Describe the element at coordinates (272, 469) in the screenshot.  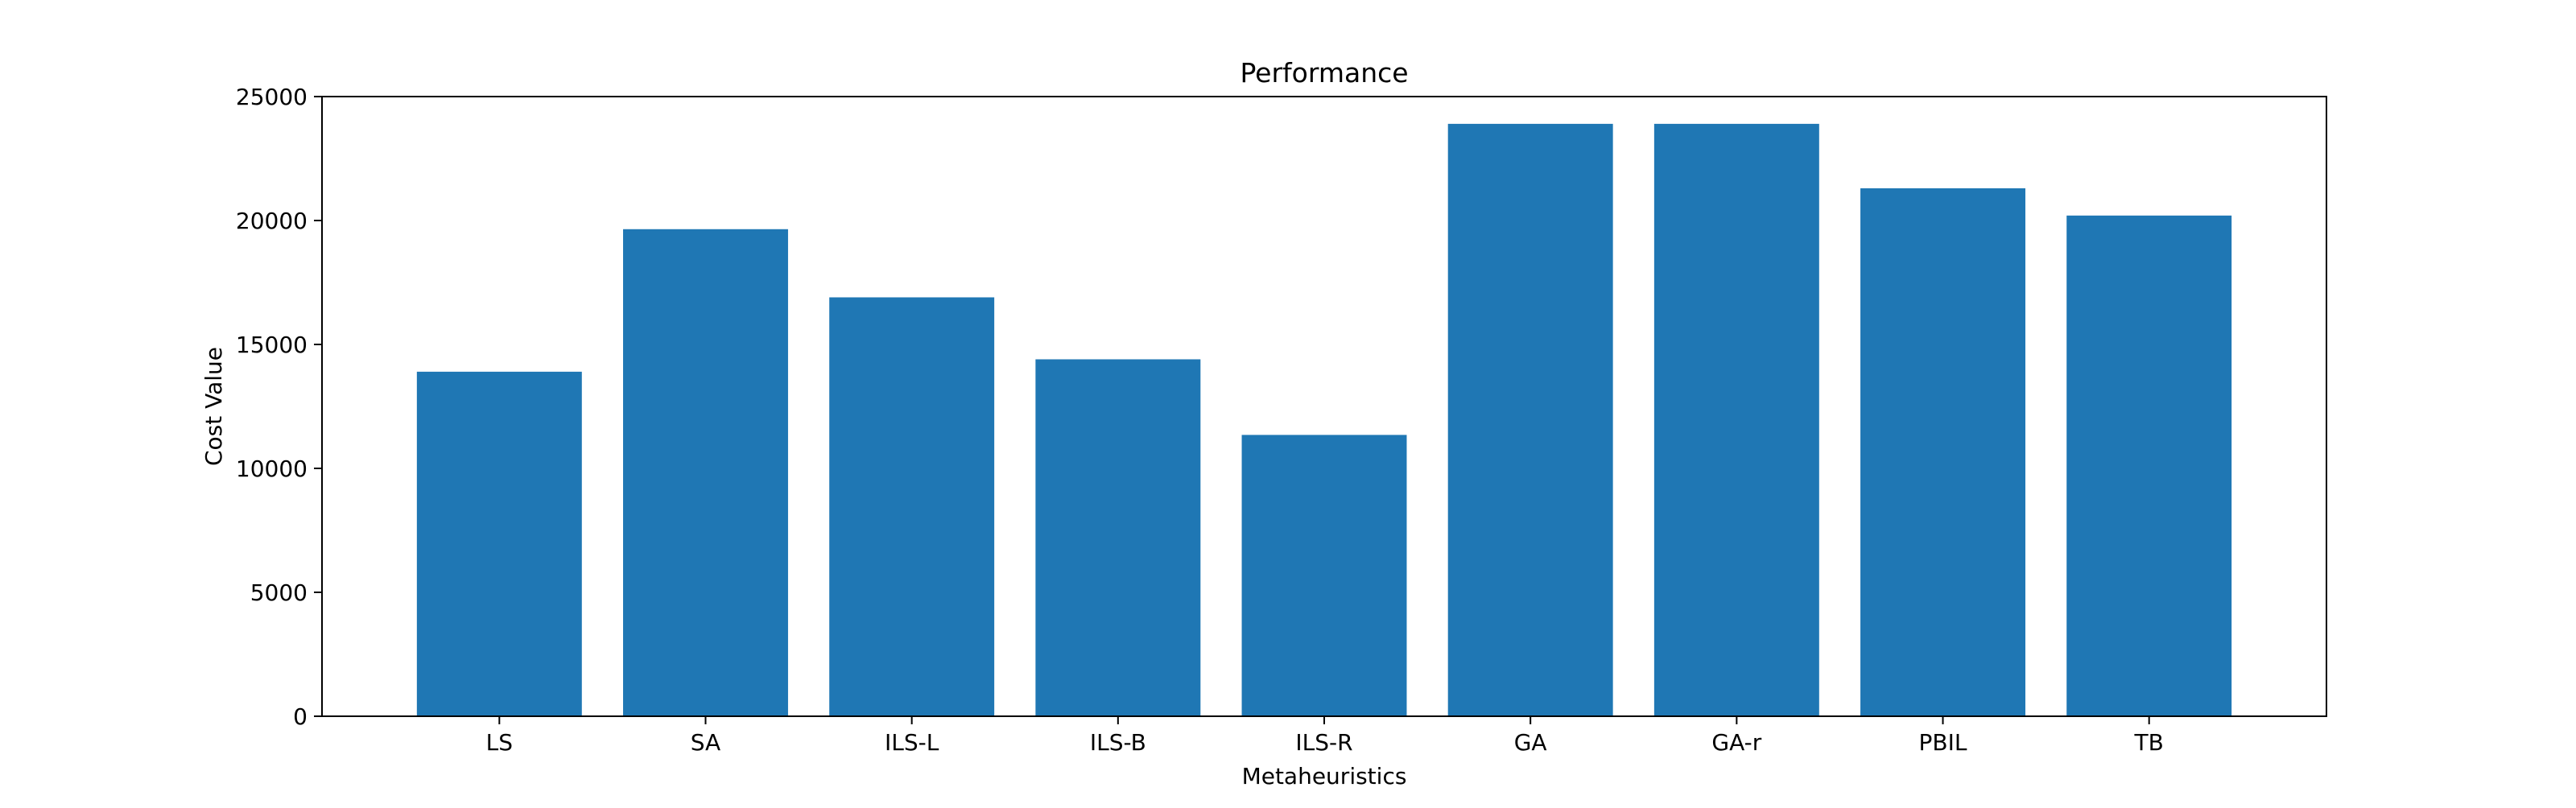
I see `y-tick-label: 10000` at that location.